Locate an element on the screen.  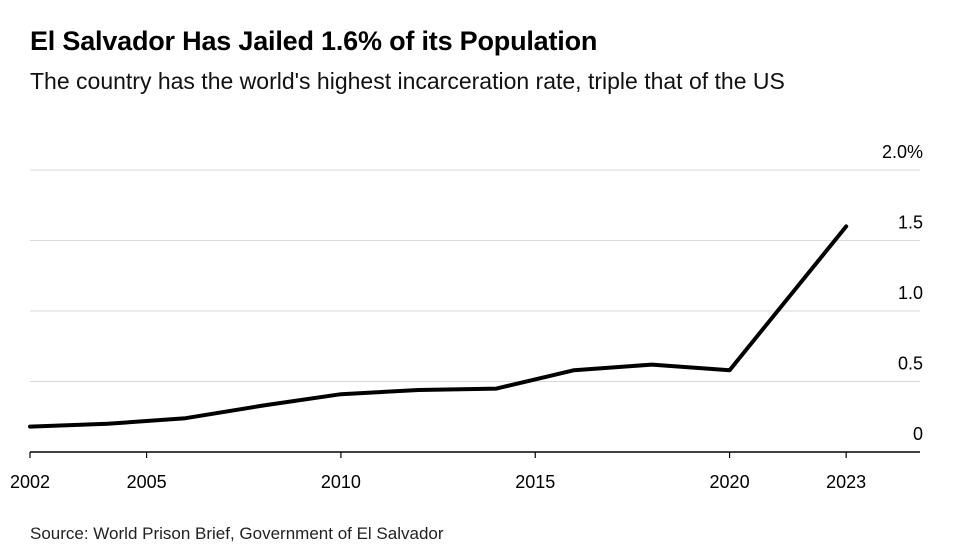
y-tick-label: 1.5 is located at coordinates (910, 223).